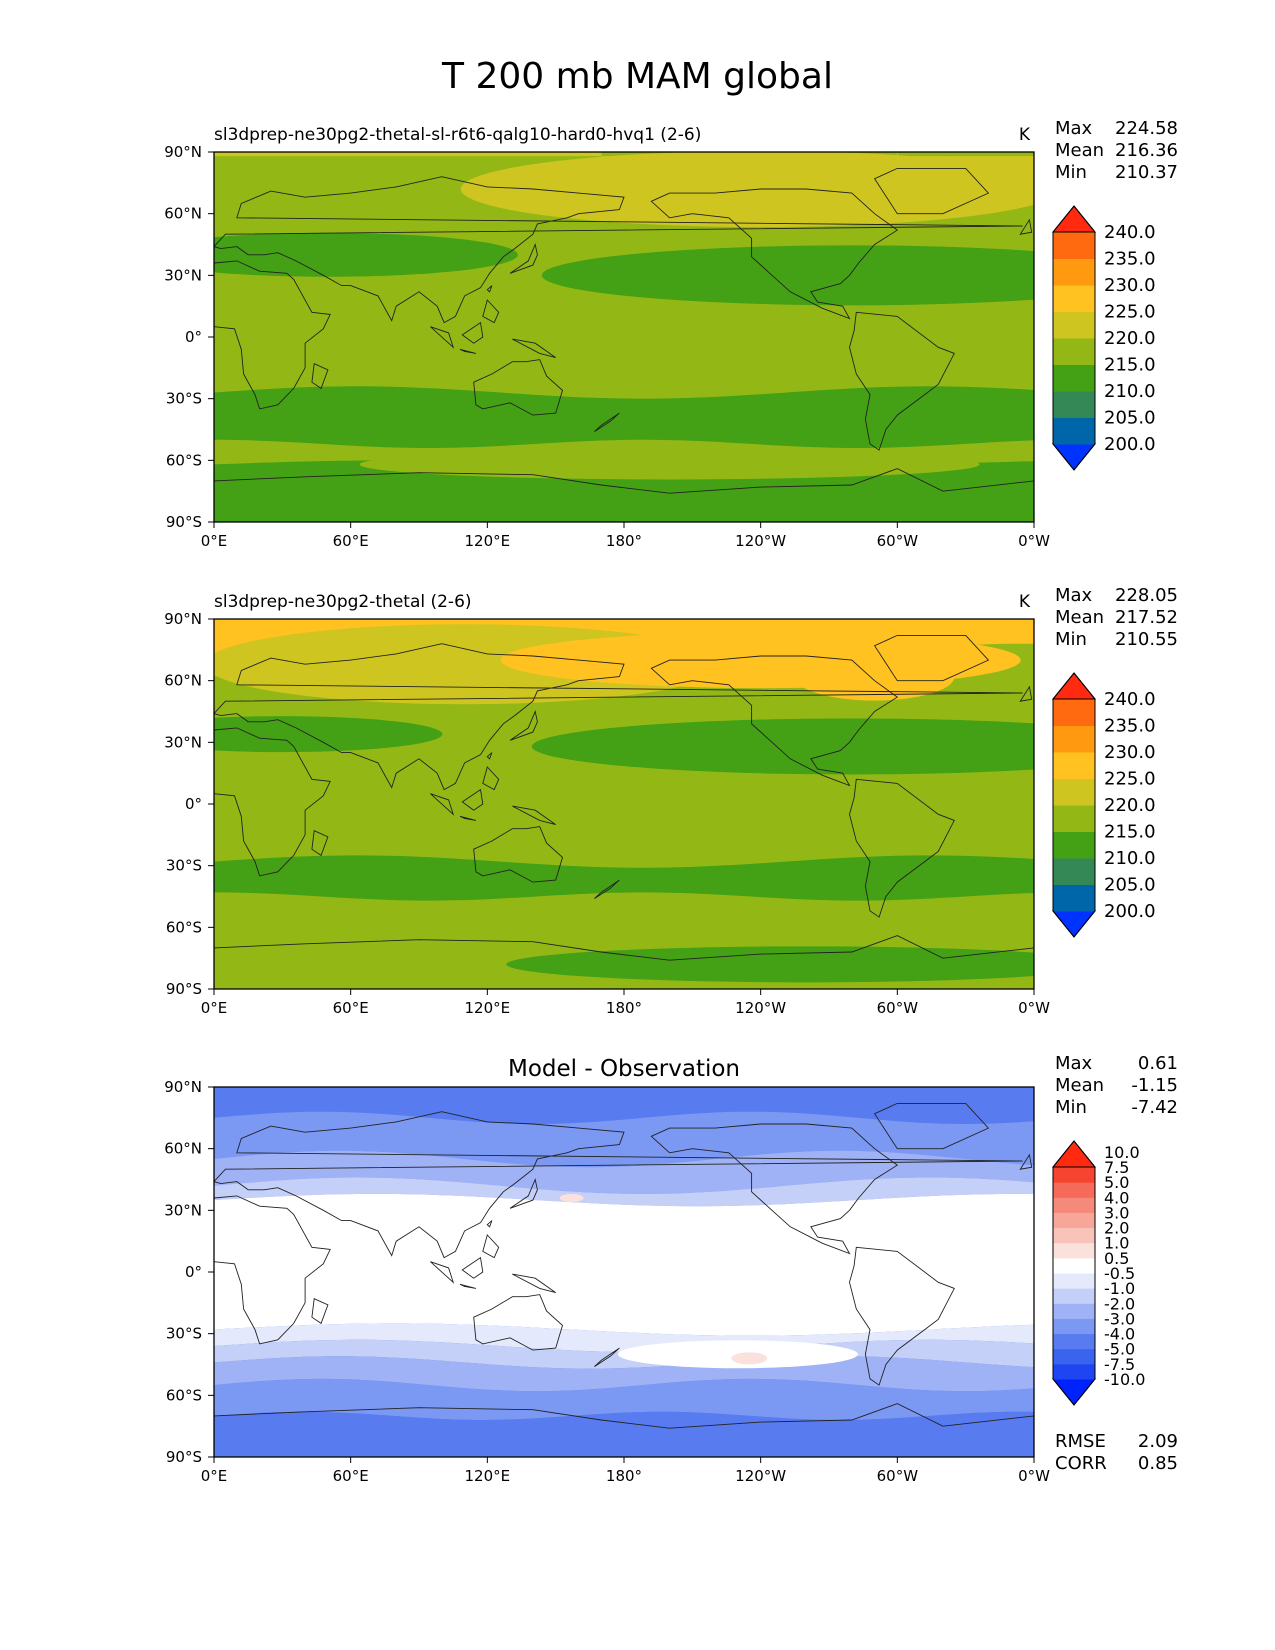 The height and width of the screenshot is (1650, 1275). What do you see at coordinates (1074, 1154) in the screenshot?
I see `colorbar-extend-high` at bounding box center [1074, 1154].